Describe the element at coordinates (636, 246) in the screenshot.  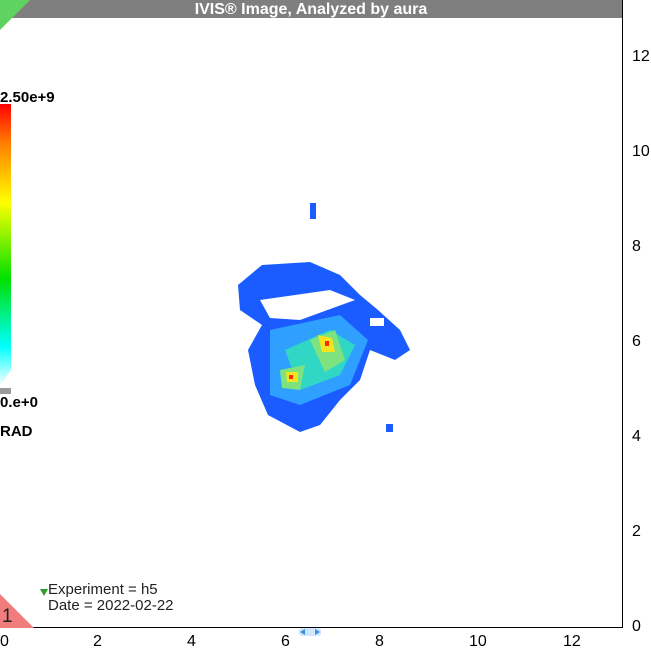
I see `y-tick-label: 8` at that location.